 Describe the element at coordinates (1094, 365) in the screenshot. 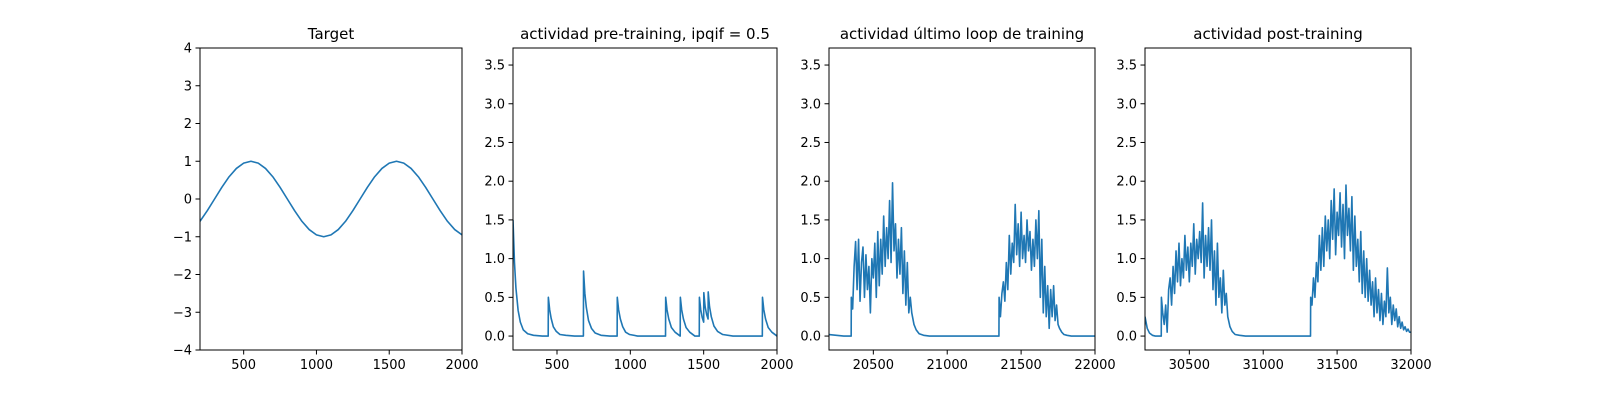

I see `x-tick-label: 22000` at that location.